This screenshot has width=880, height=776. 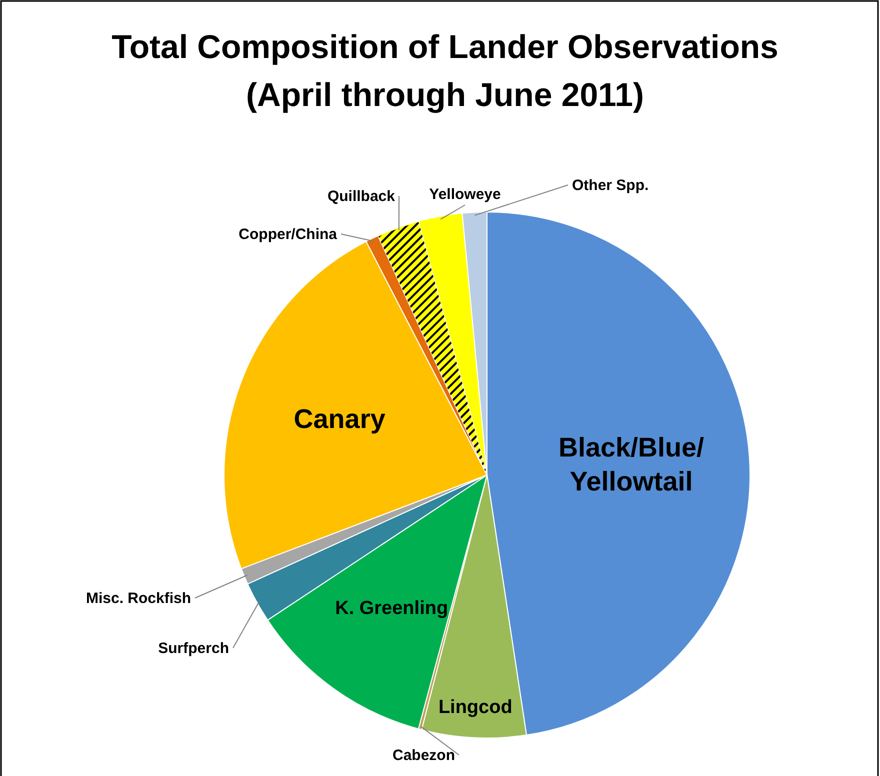 What do you see at coordinates (391, 608) in the screenshot?
I see `slice-label: K. Greenling` at bounding box center [391, 608].